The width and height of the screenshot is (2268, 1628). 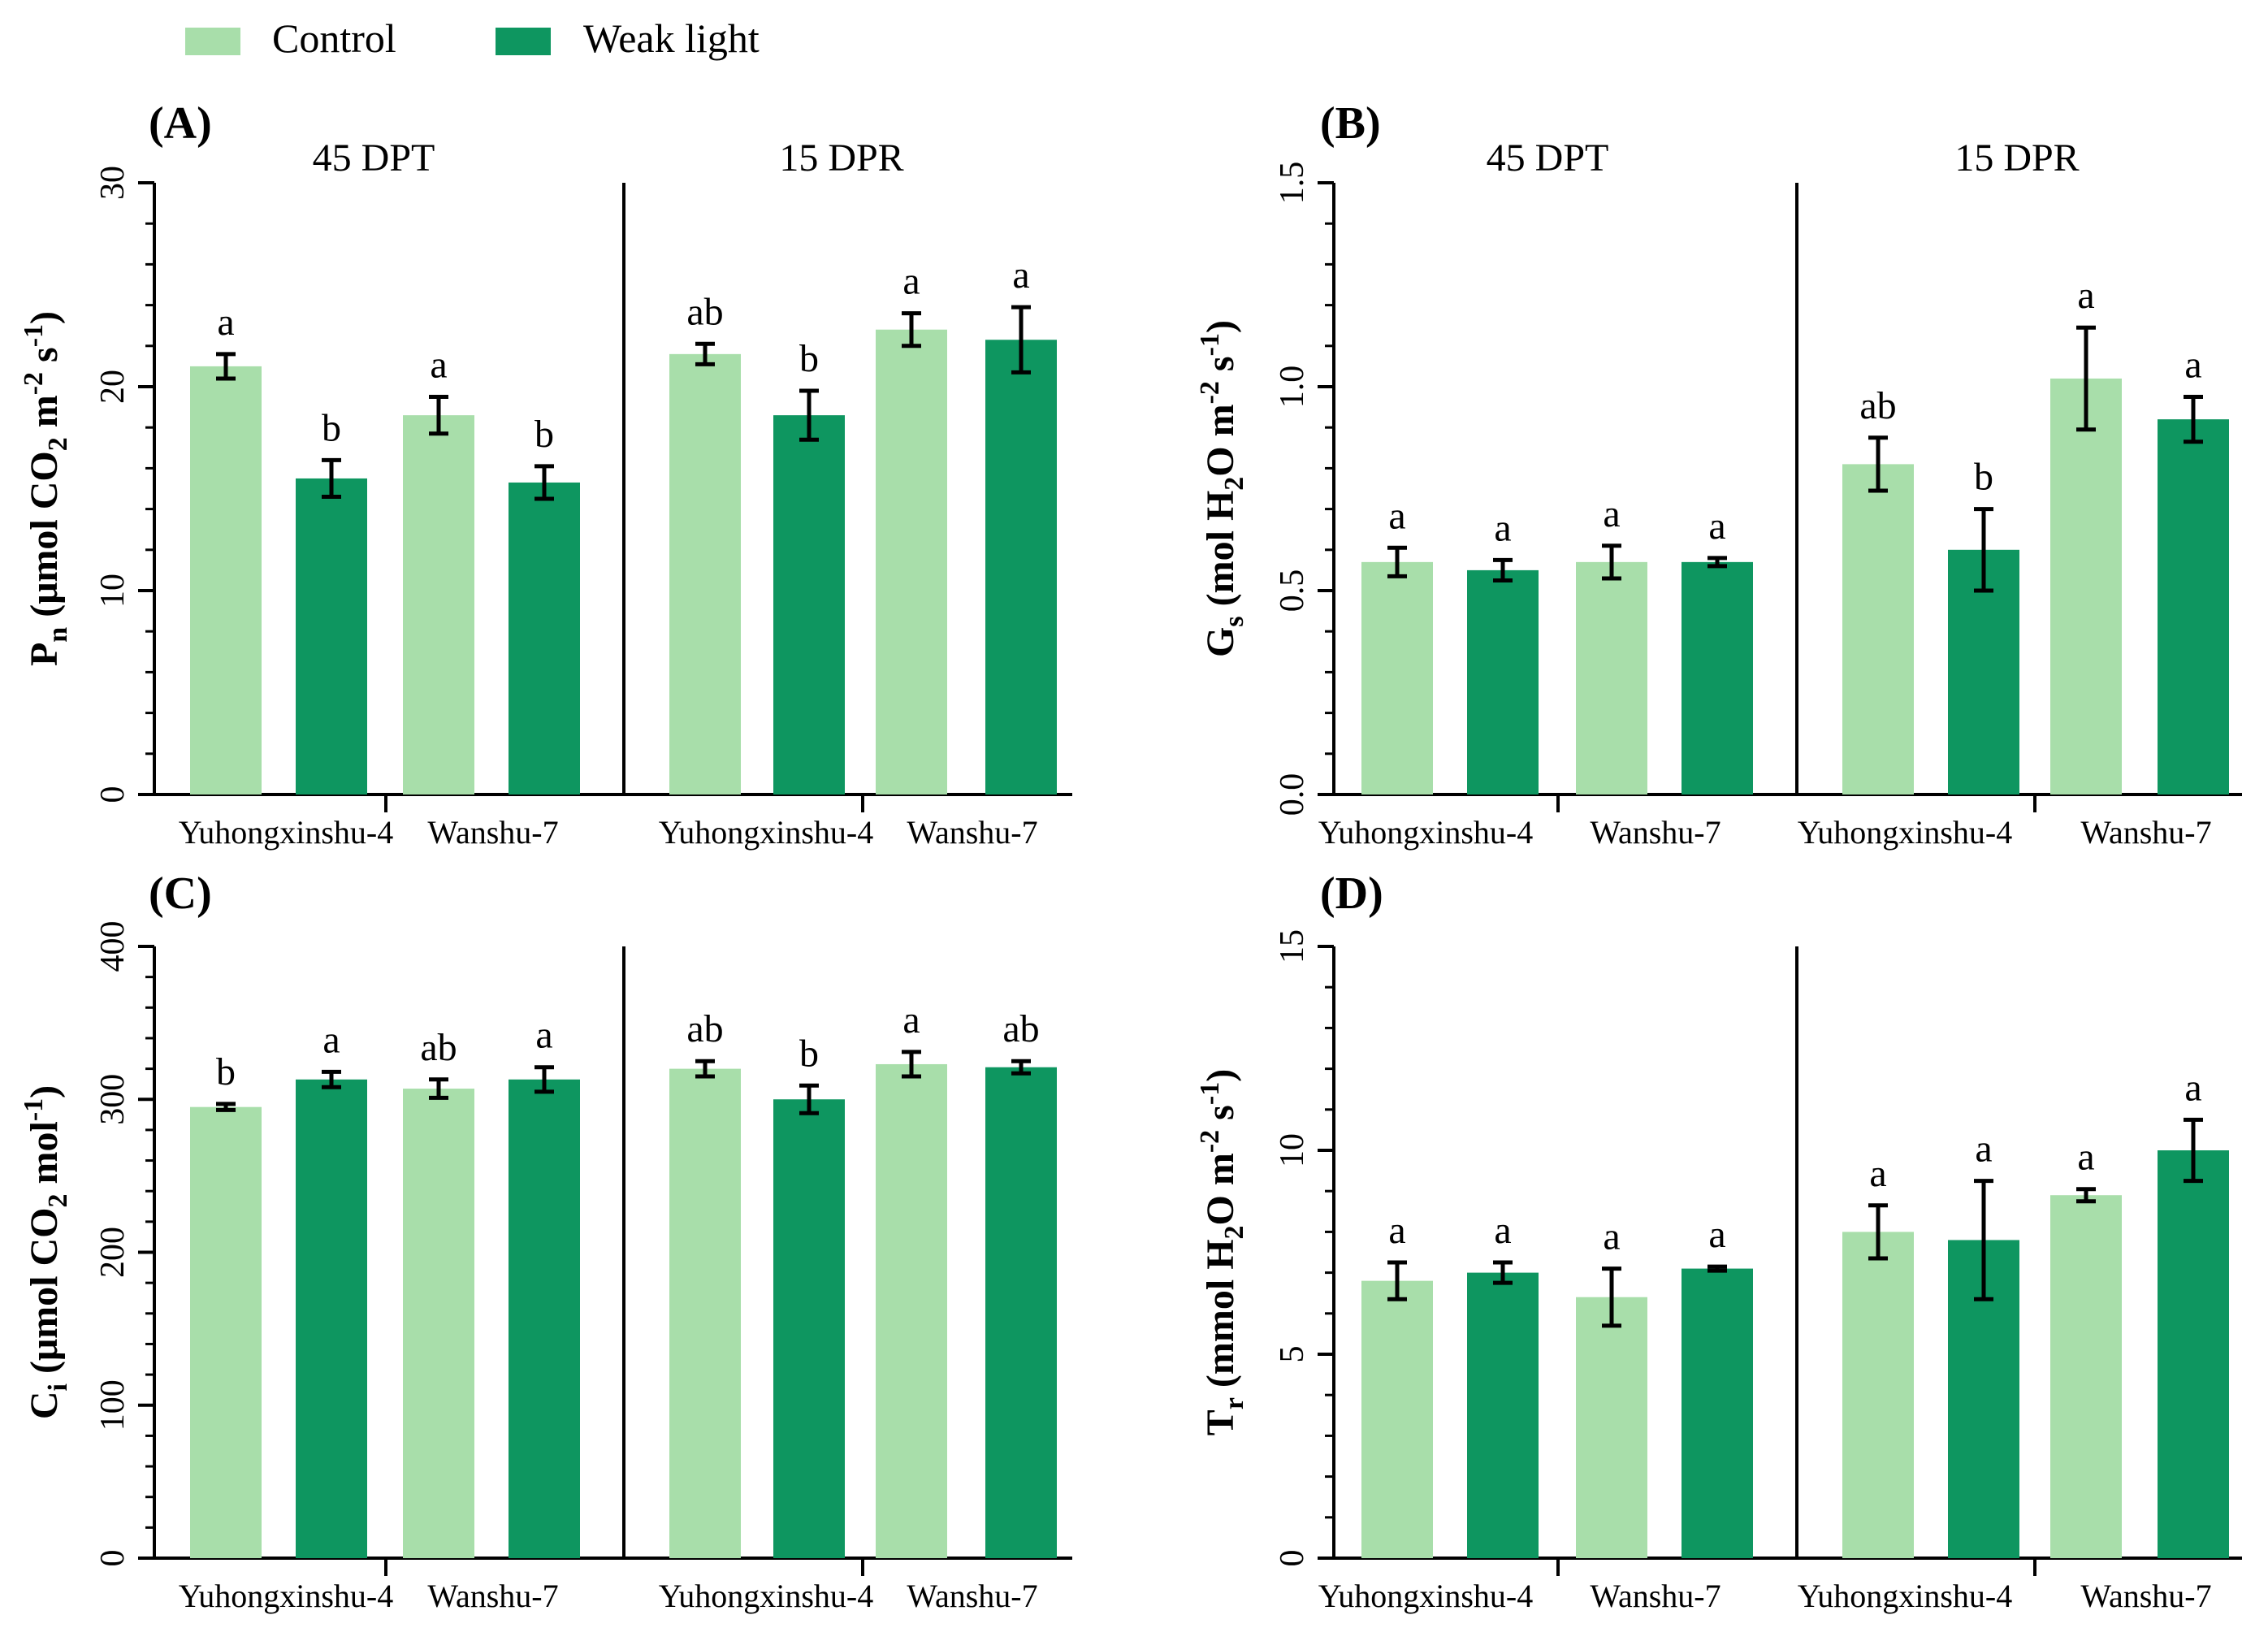 I want to click on y-axis-label: Gs (mol H2O m-2 s-1), so click(x=1222, y=489).